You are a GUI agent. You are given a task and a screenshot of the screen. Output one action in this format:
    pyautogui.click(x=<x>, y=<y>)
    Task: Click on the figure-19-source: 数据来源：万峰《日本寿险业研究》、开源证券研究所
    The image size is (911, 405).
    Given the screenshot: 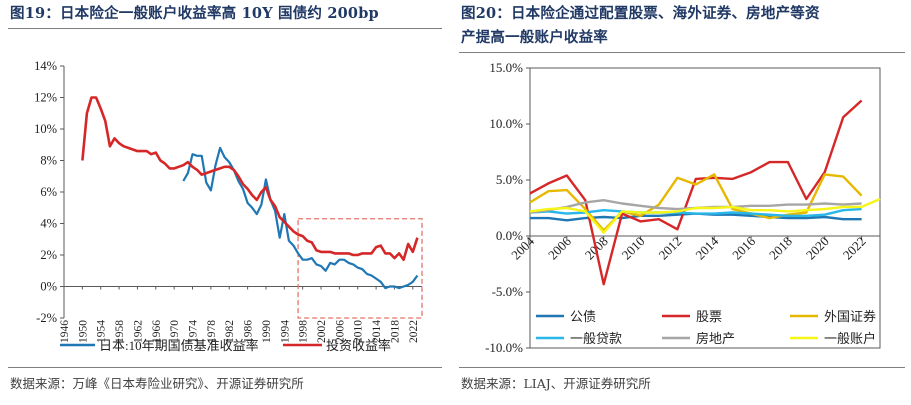 What is the action you would take?
    pyautogui.click(x=157, y=383)
    